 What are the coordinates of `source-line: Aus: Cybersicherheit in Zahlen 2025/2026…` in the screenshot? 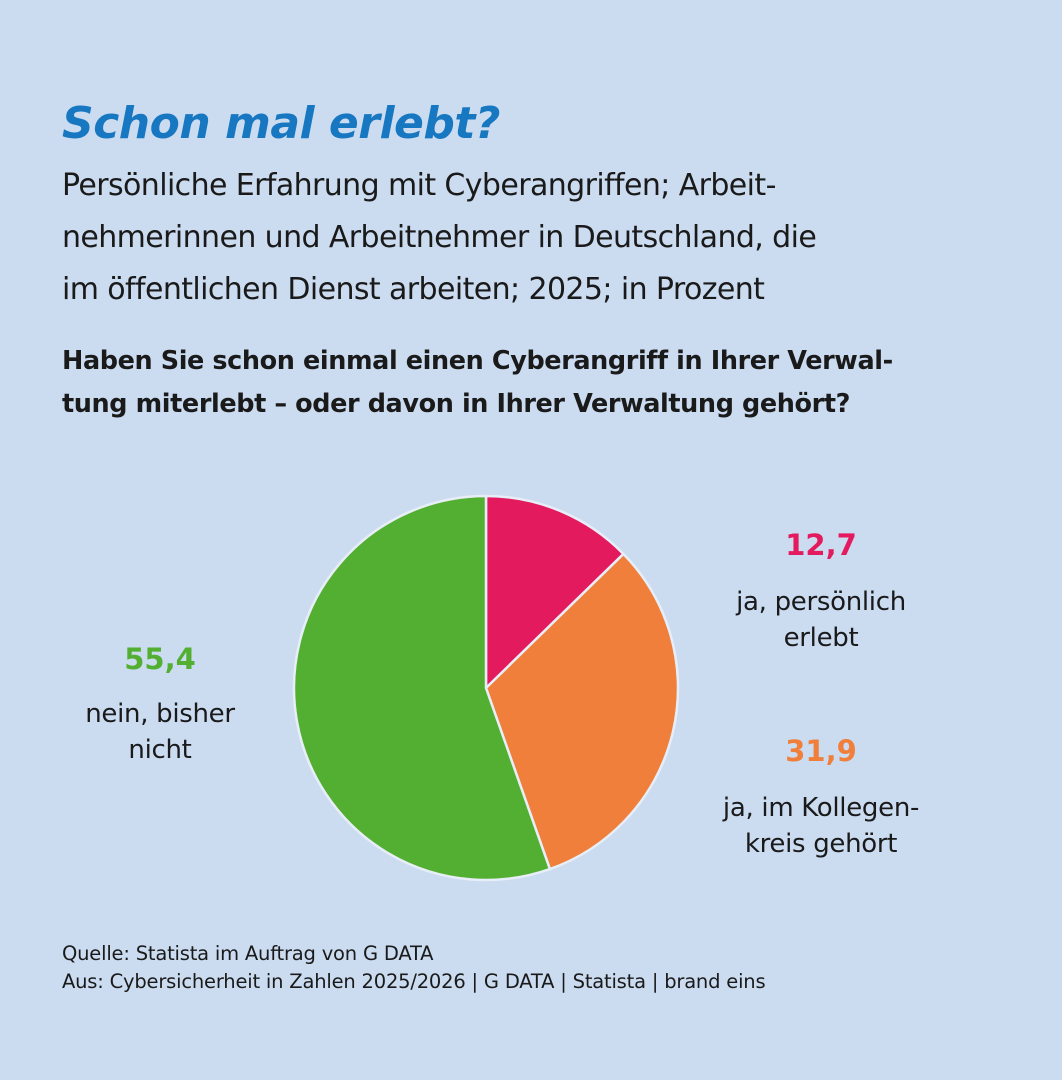 It's located at (414, 981).